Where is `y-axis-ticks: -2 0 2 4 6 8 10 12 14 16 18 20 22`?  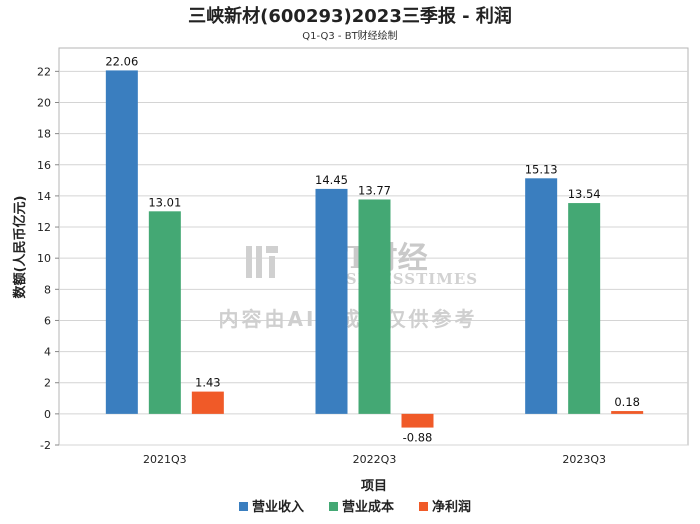 y-axis-ticks: -2 0 2 4 6 8 10 12 14 16 18 20 22 is located at coordinates (48, 258).